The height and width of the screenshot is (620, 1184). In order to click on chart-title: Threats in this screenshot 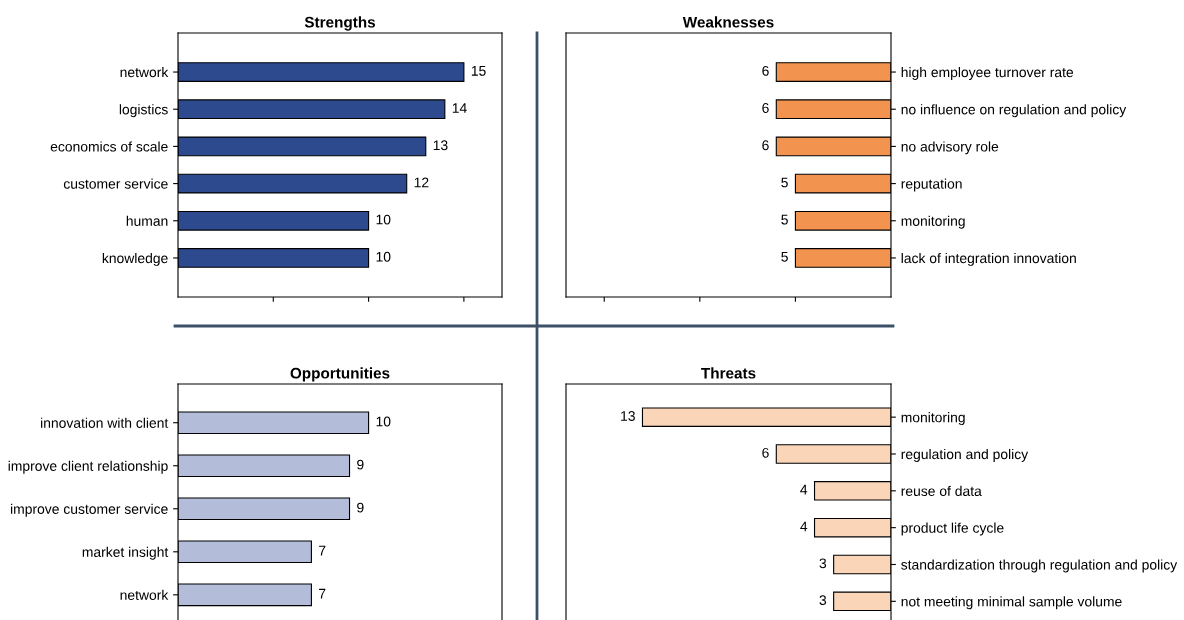, I will do `click(728, 373)`.